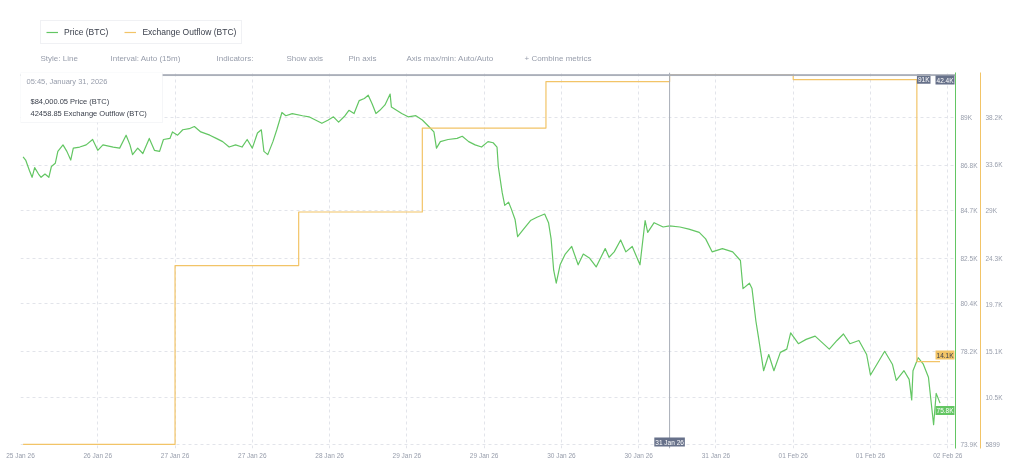  What do you see at coordinates (86, 32) in the screenshot?
I see `legend-label: Price (BTC)` at bounding box center [86, 32].